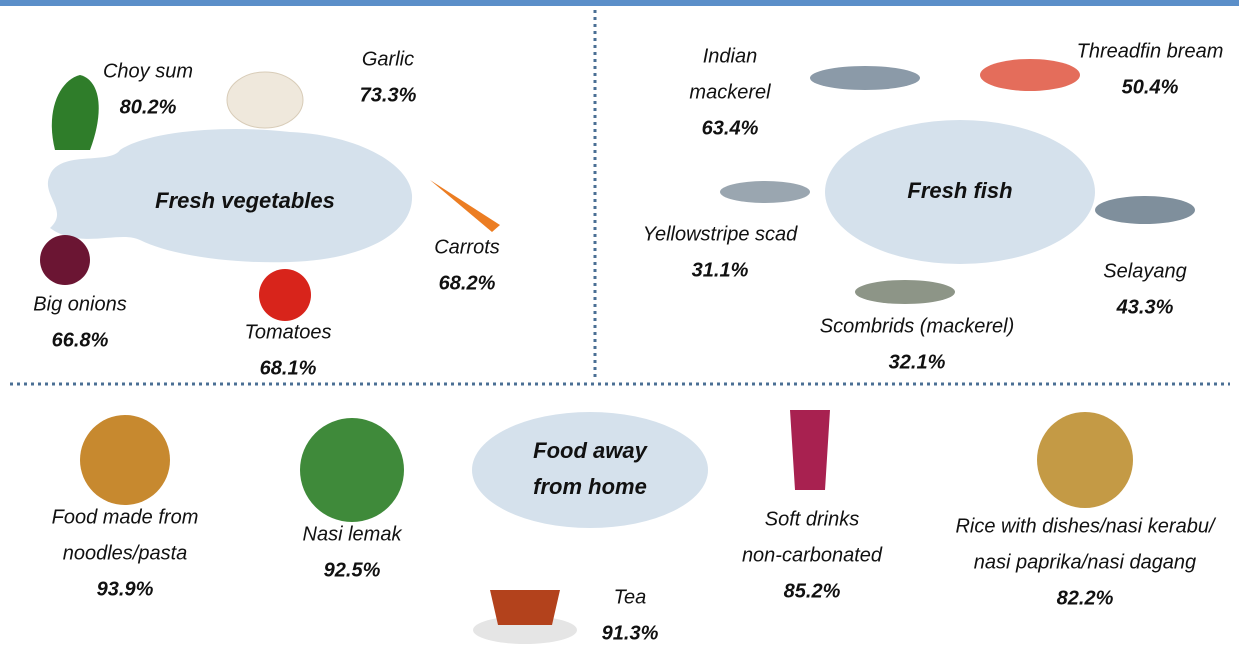 The width and height of the screenshot is (1239, 653). I want to click on item-name: Big onions, so click(79, 304).